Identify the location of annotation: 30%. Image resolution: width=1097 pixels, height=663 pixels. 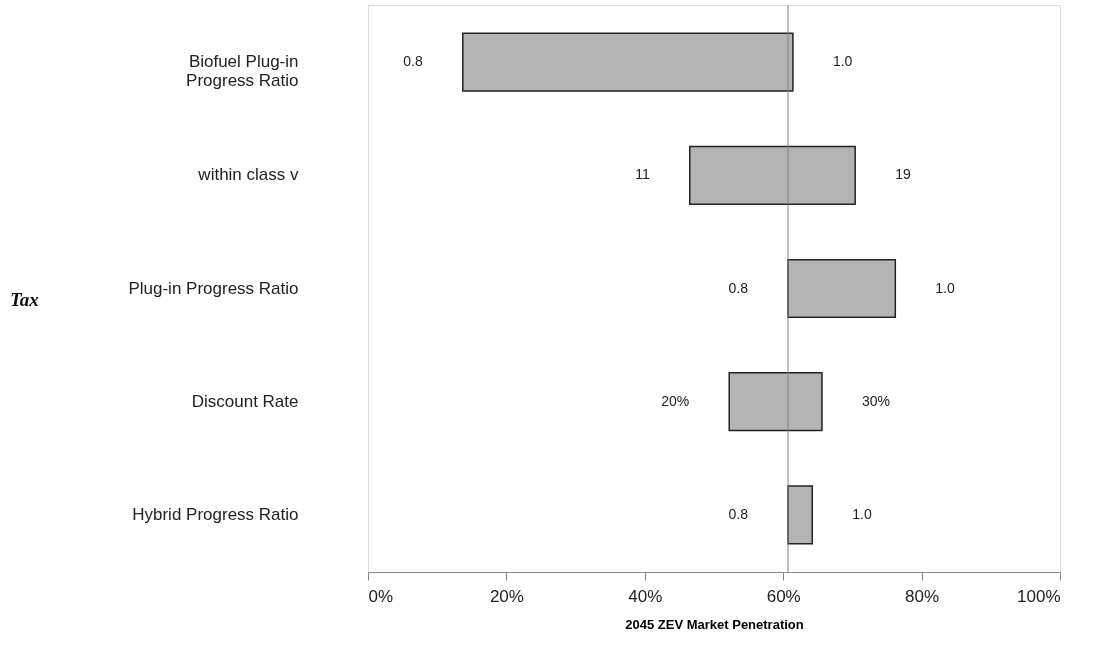
(875, 400).